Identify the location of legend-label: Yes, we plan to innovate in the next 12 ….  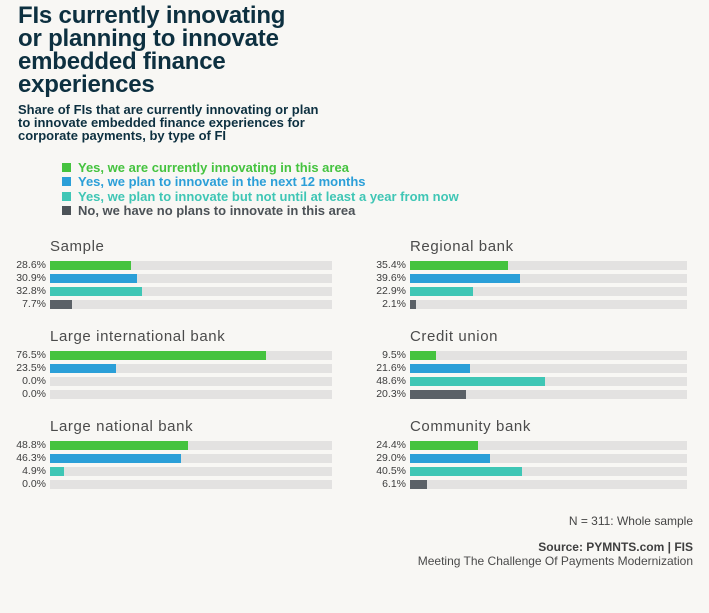
(222, 182).